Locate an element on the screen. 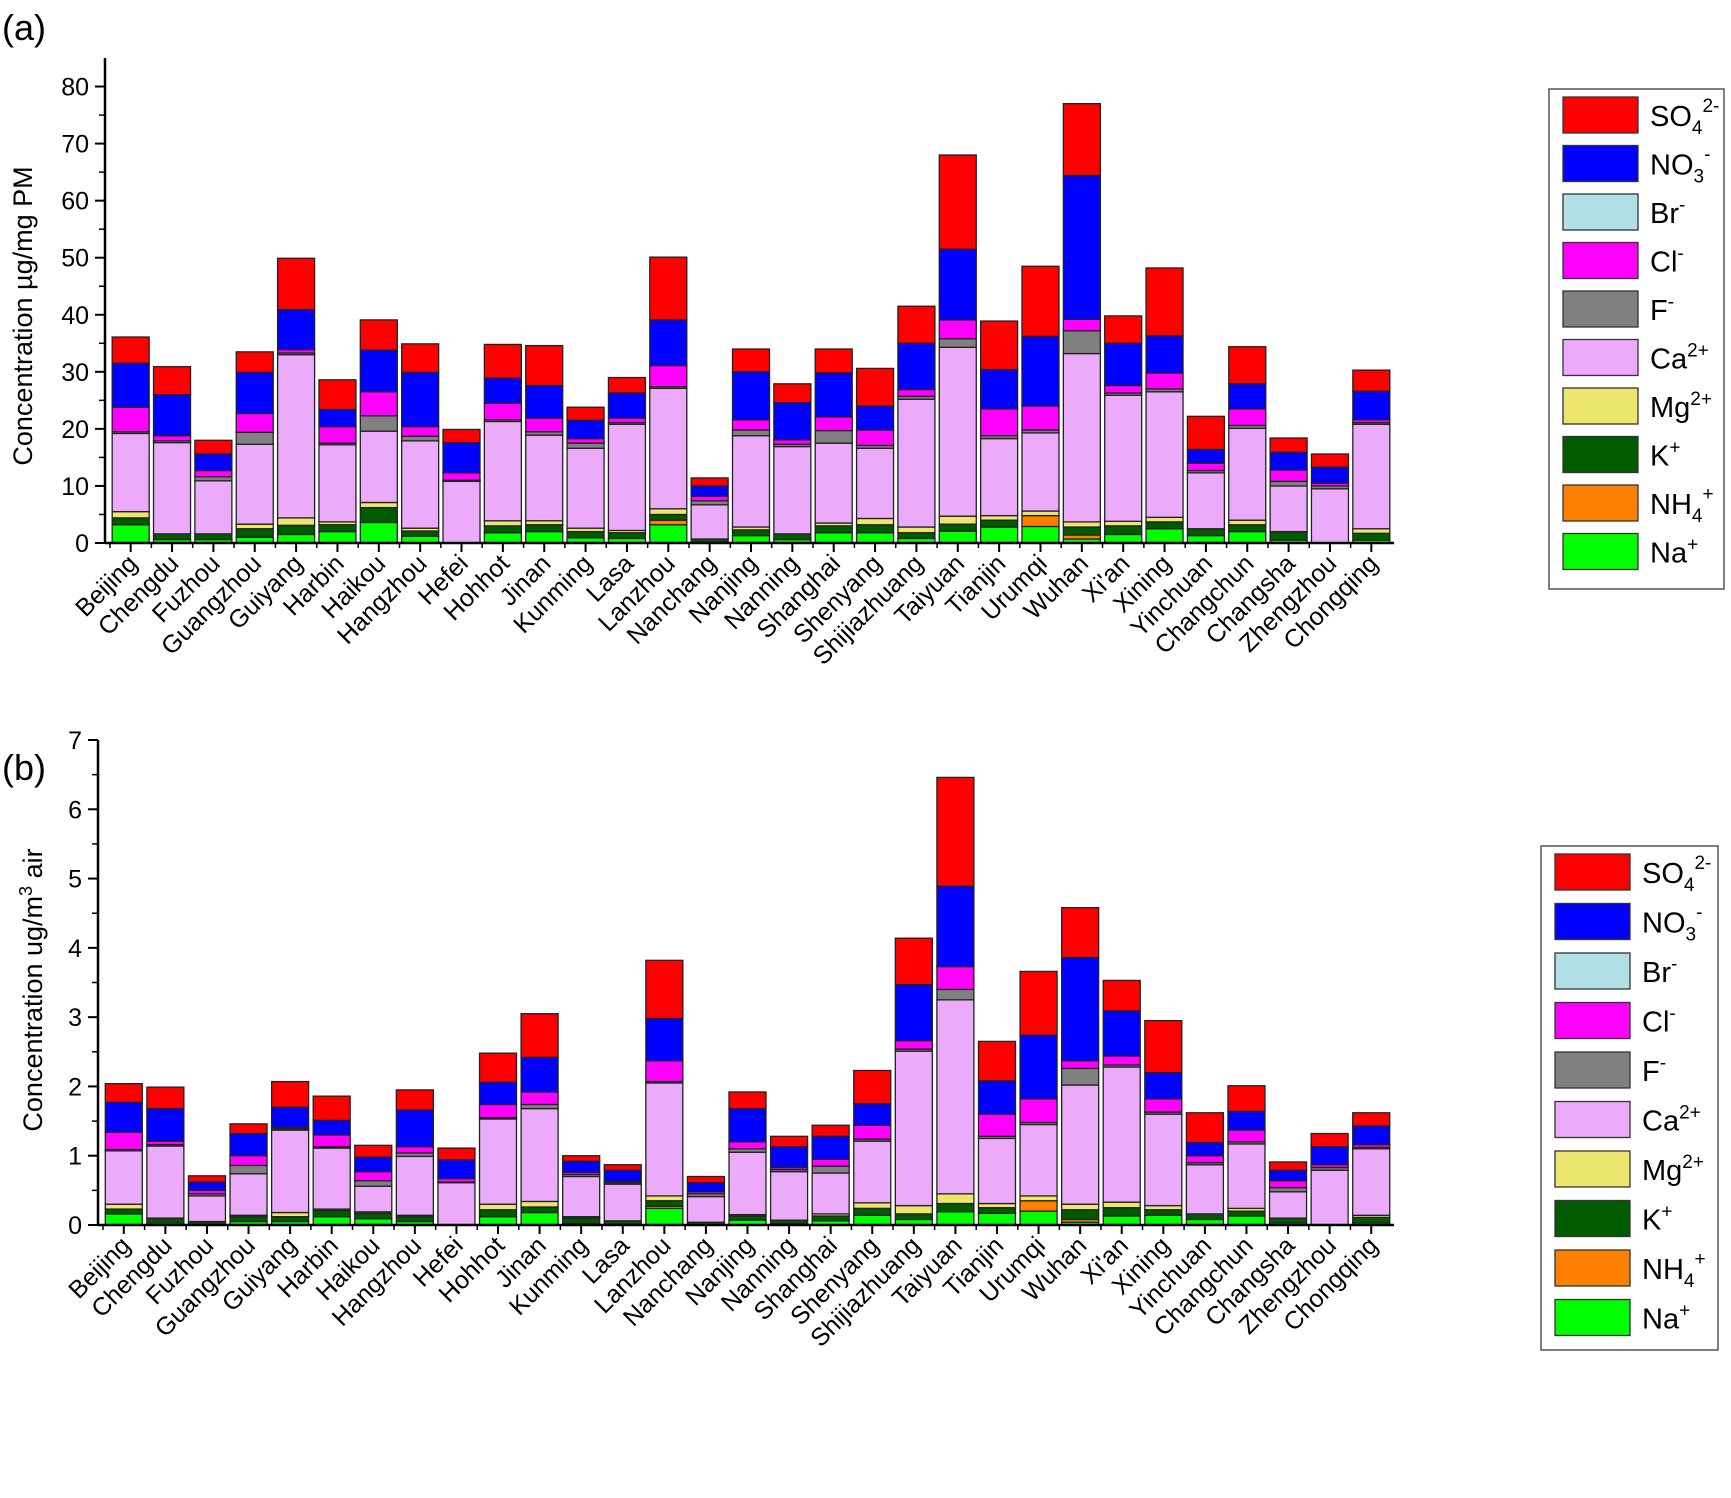  panel-b-y-axis-title-main: Concentration ug/m is located at coordinates (33, 1014).